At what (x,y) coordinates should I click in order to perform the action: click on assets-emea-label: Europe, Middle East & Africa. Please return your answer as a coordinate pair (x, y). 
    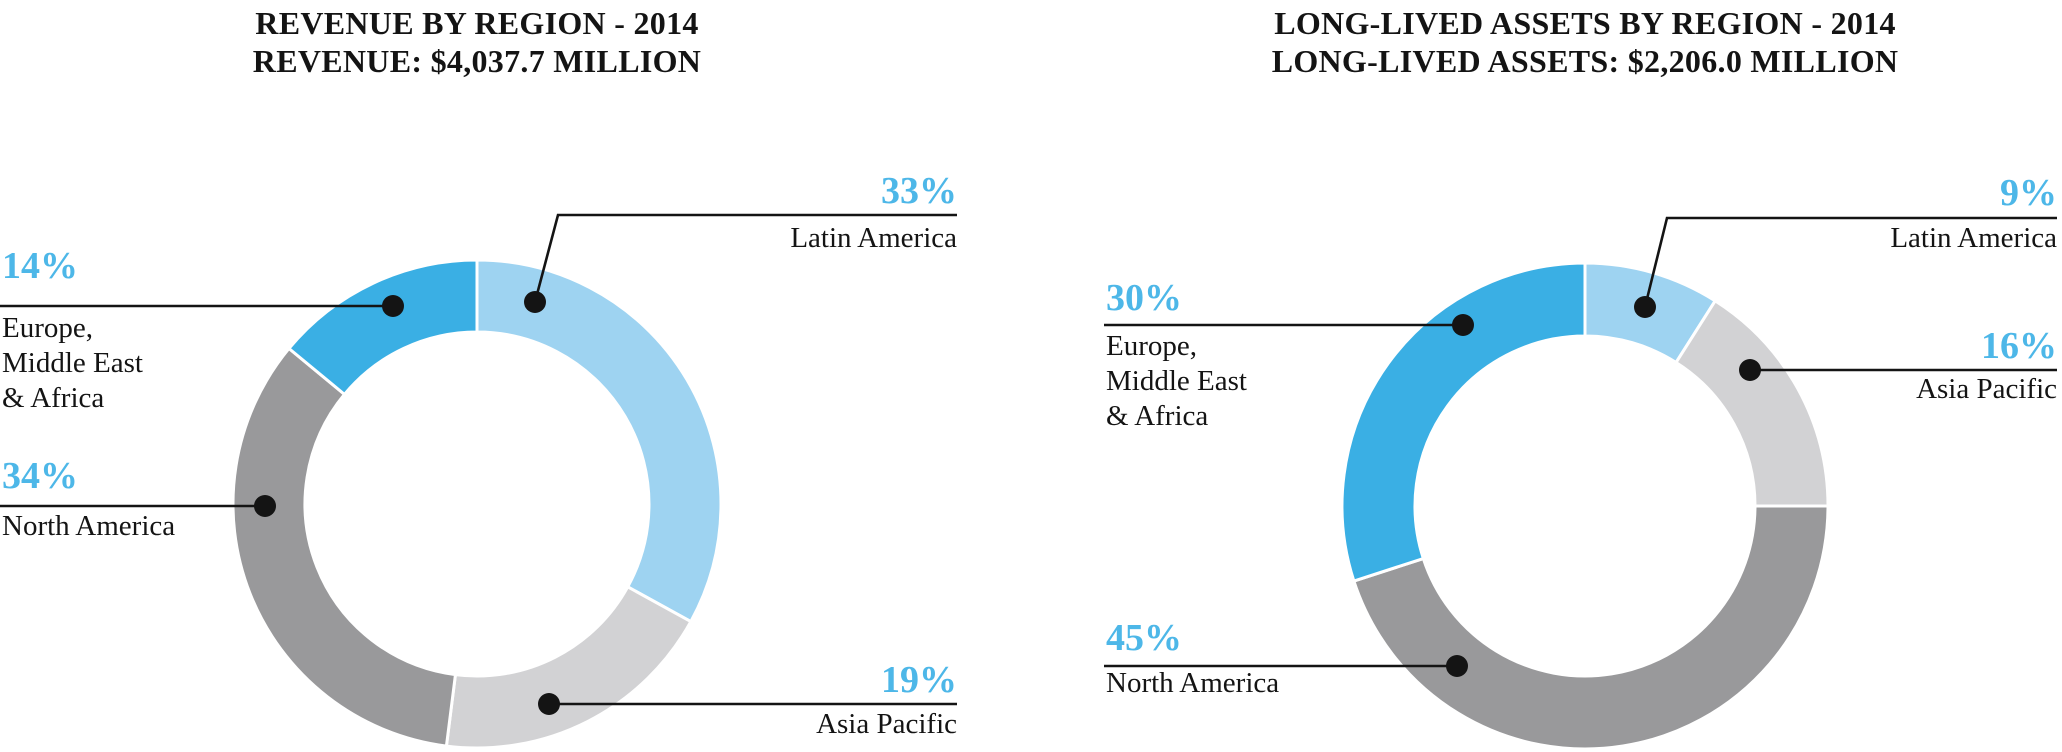
    Looking at the image, I should click on (1176, 381).